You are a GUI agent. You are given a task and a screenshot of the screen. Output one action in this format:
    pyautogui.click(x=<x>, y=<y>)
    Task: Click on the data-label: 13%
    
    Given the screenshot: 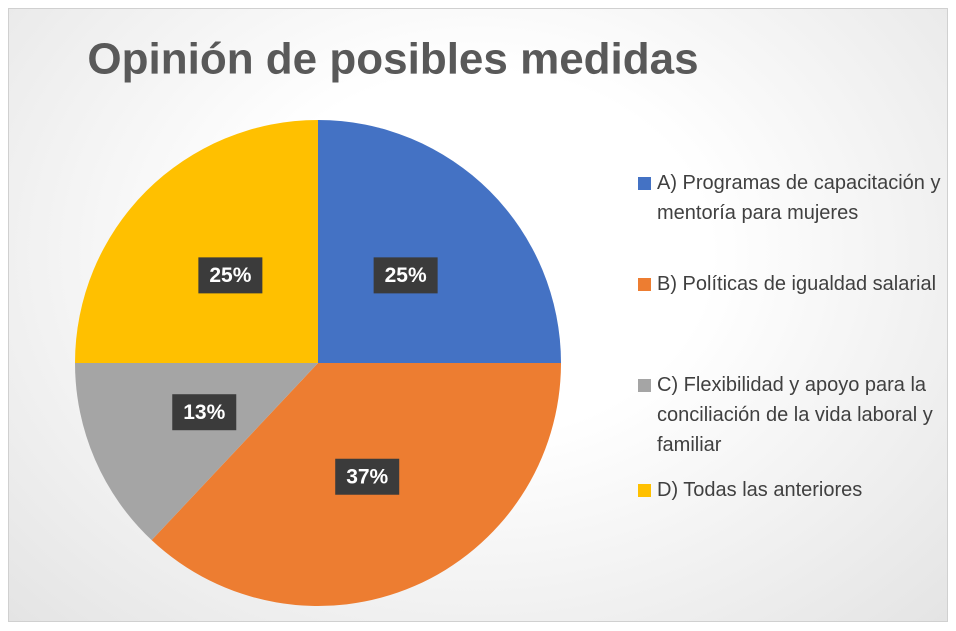 What is the action you would take?
    pyautogui.click(x=204, y=412)
    